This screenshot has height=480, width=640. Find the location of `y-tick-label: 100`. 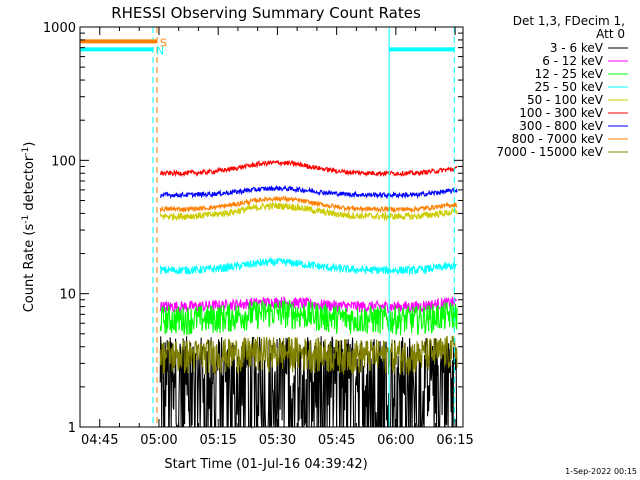

y-tick-label: 100 is located at coordinates (63, 161).